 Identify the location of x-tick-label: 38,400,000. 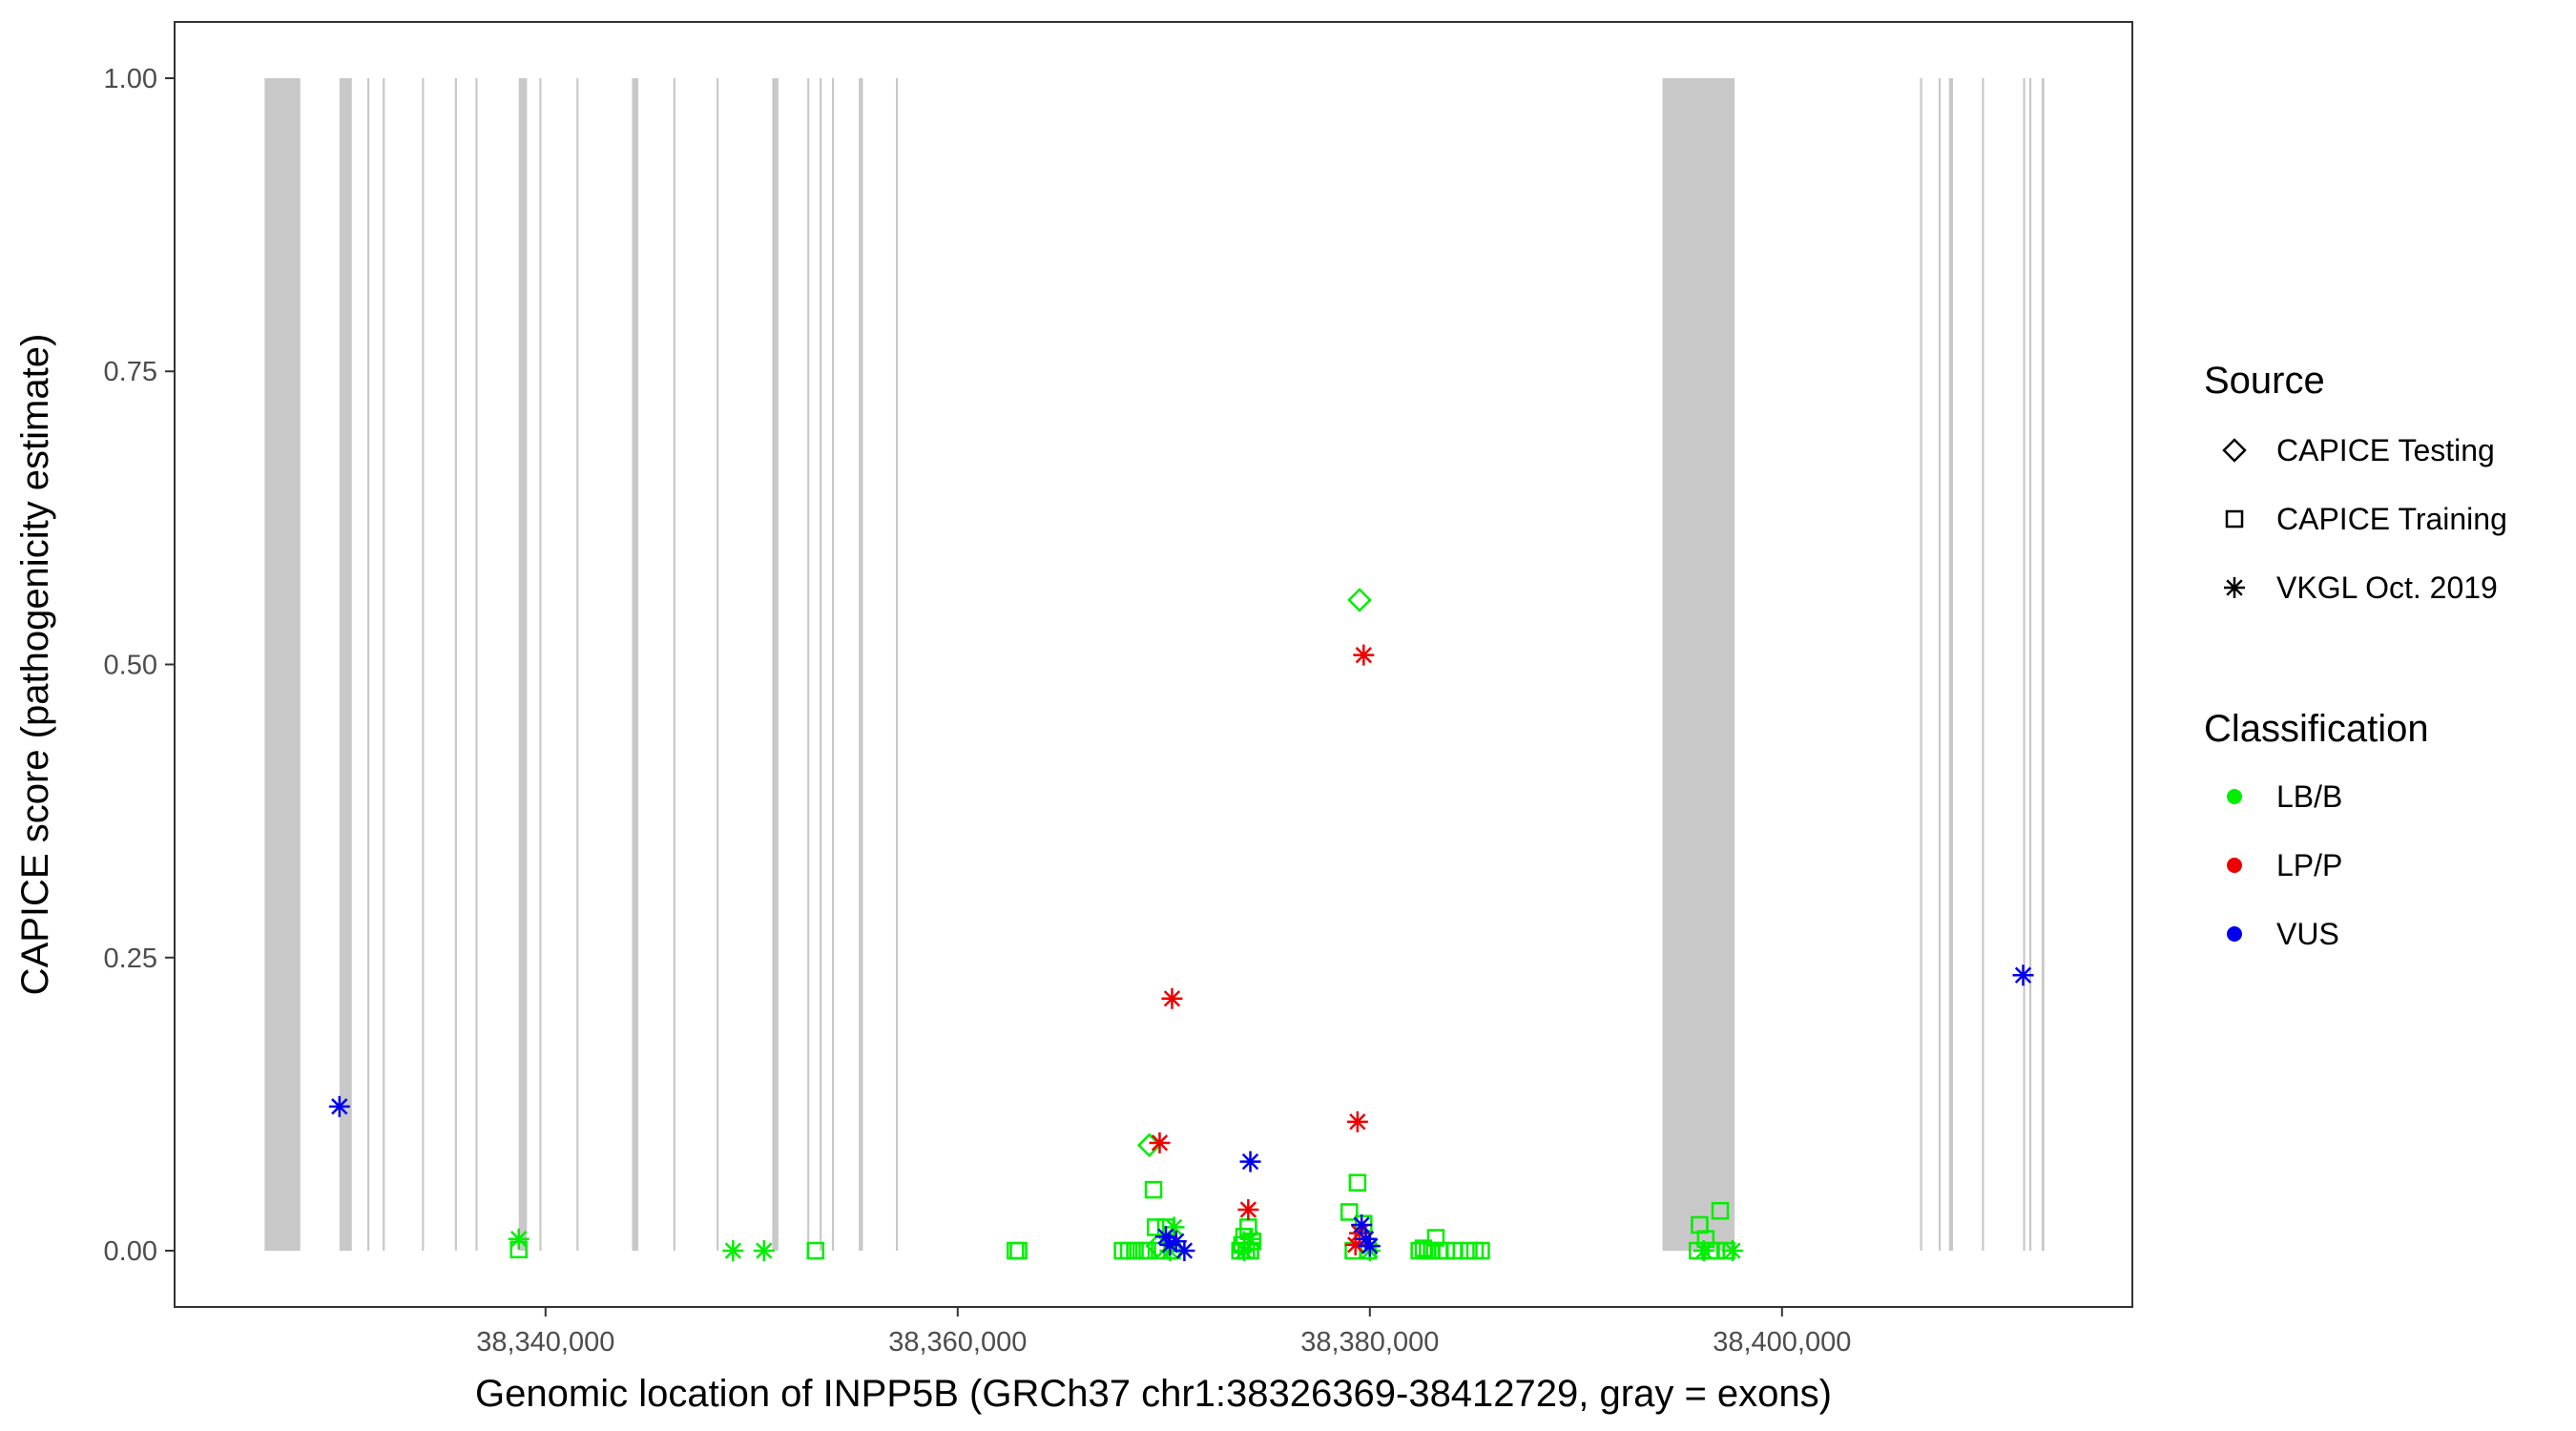
(1782, 1342).